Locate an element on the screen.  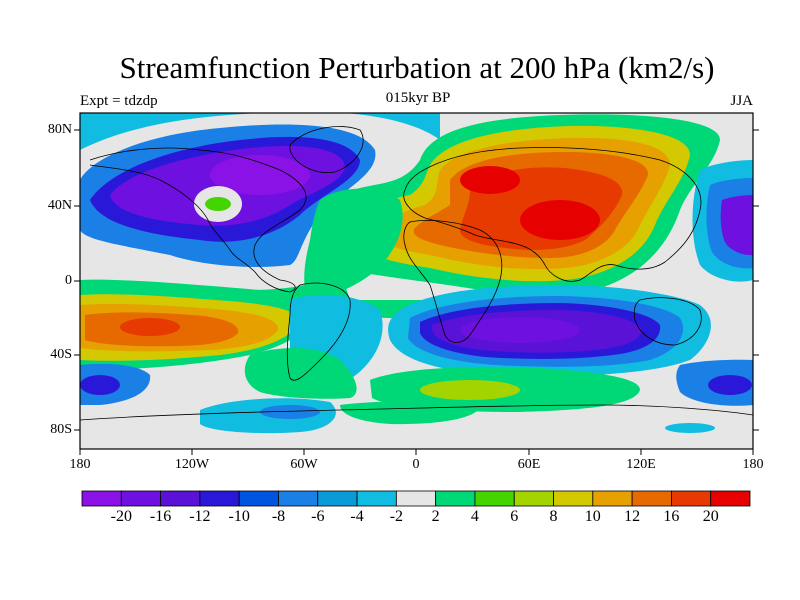
greenland-coast is located at coordinates (326, 149).